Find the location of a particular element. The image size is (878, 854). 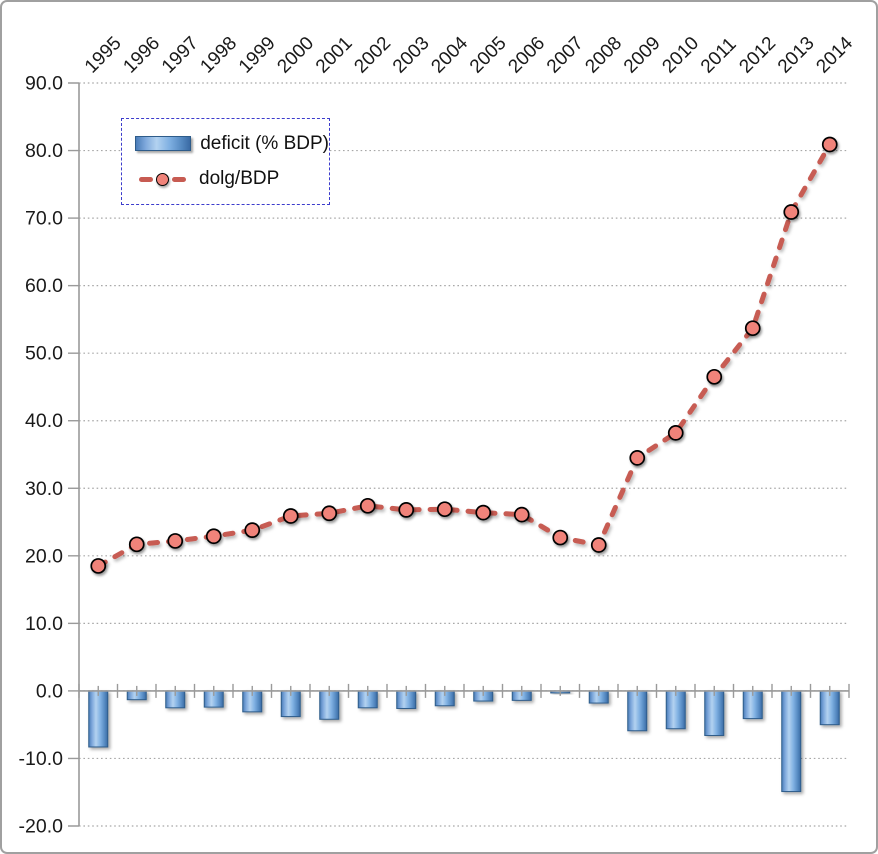

x-axis-label-2011: 2011 is located at coordinates (719, 56).